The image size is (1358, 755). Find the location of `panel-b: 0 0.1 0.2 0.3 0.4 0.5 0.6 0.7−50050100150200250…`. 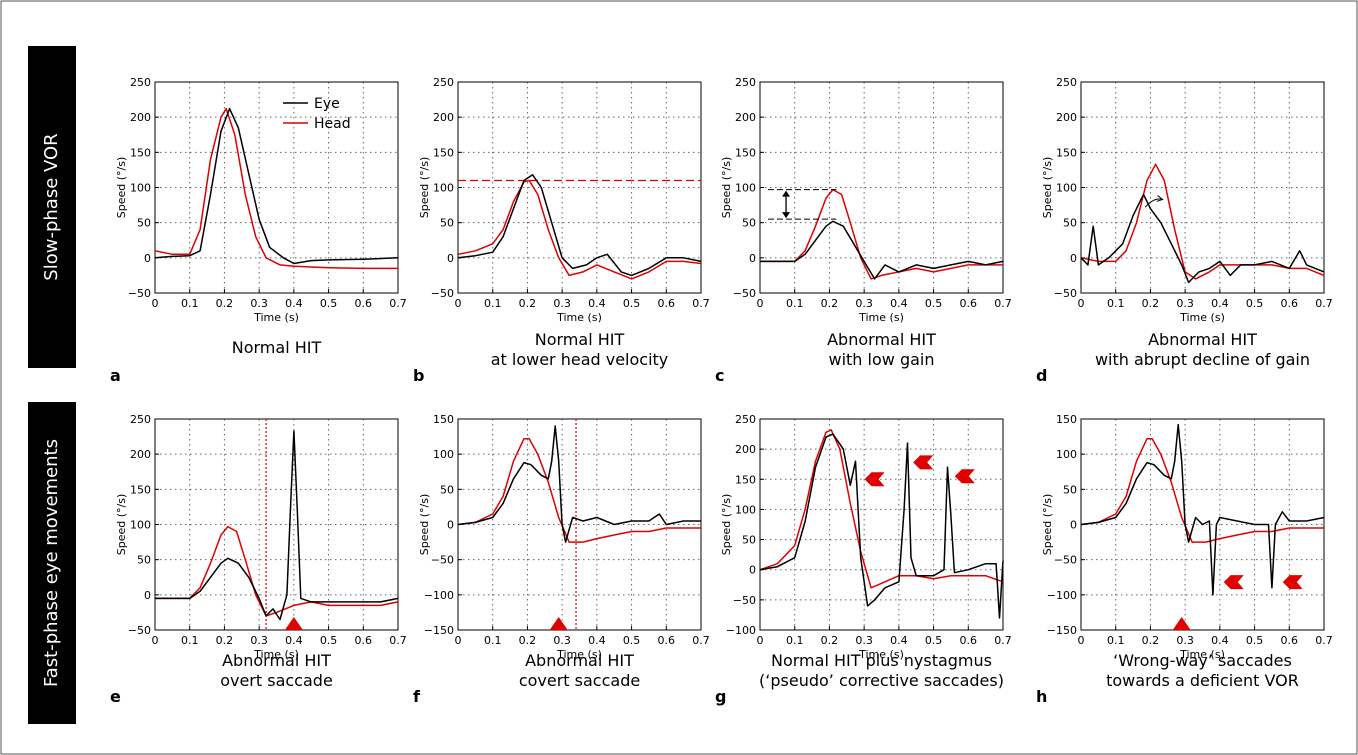

panel-b: 0 0.1 0.2 0.3 0.4 0.5 0.6 0.7−50050100150200250… is located at coordinates (561, 230).